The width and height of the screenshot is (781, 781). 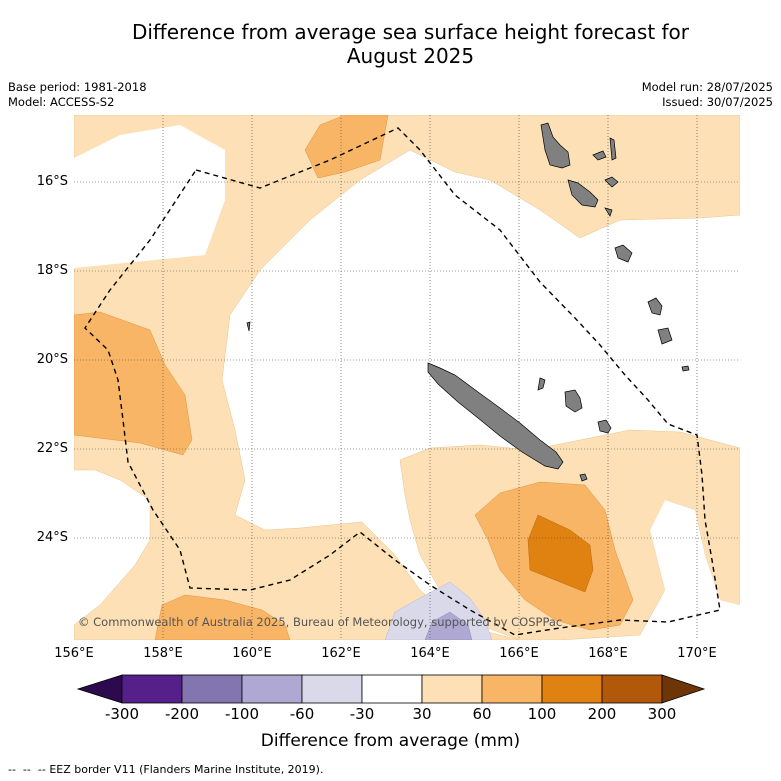 What do you see at coordinates (583, 477) in the screenshot?
I see `island-pines` at bounding box center [583, 477].